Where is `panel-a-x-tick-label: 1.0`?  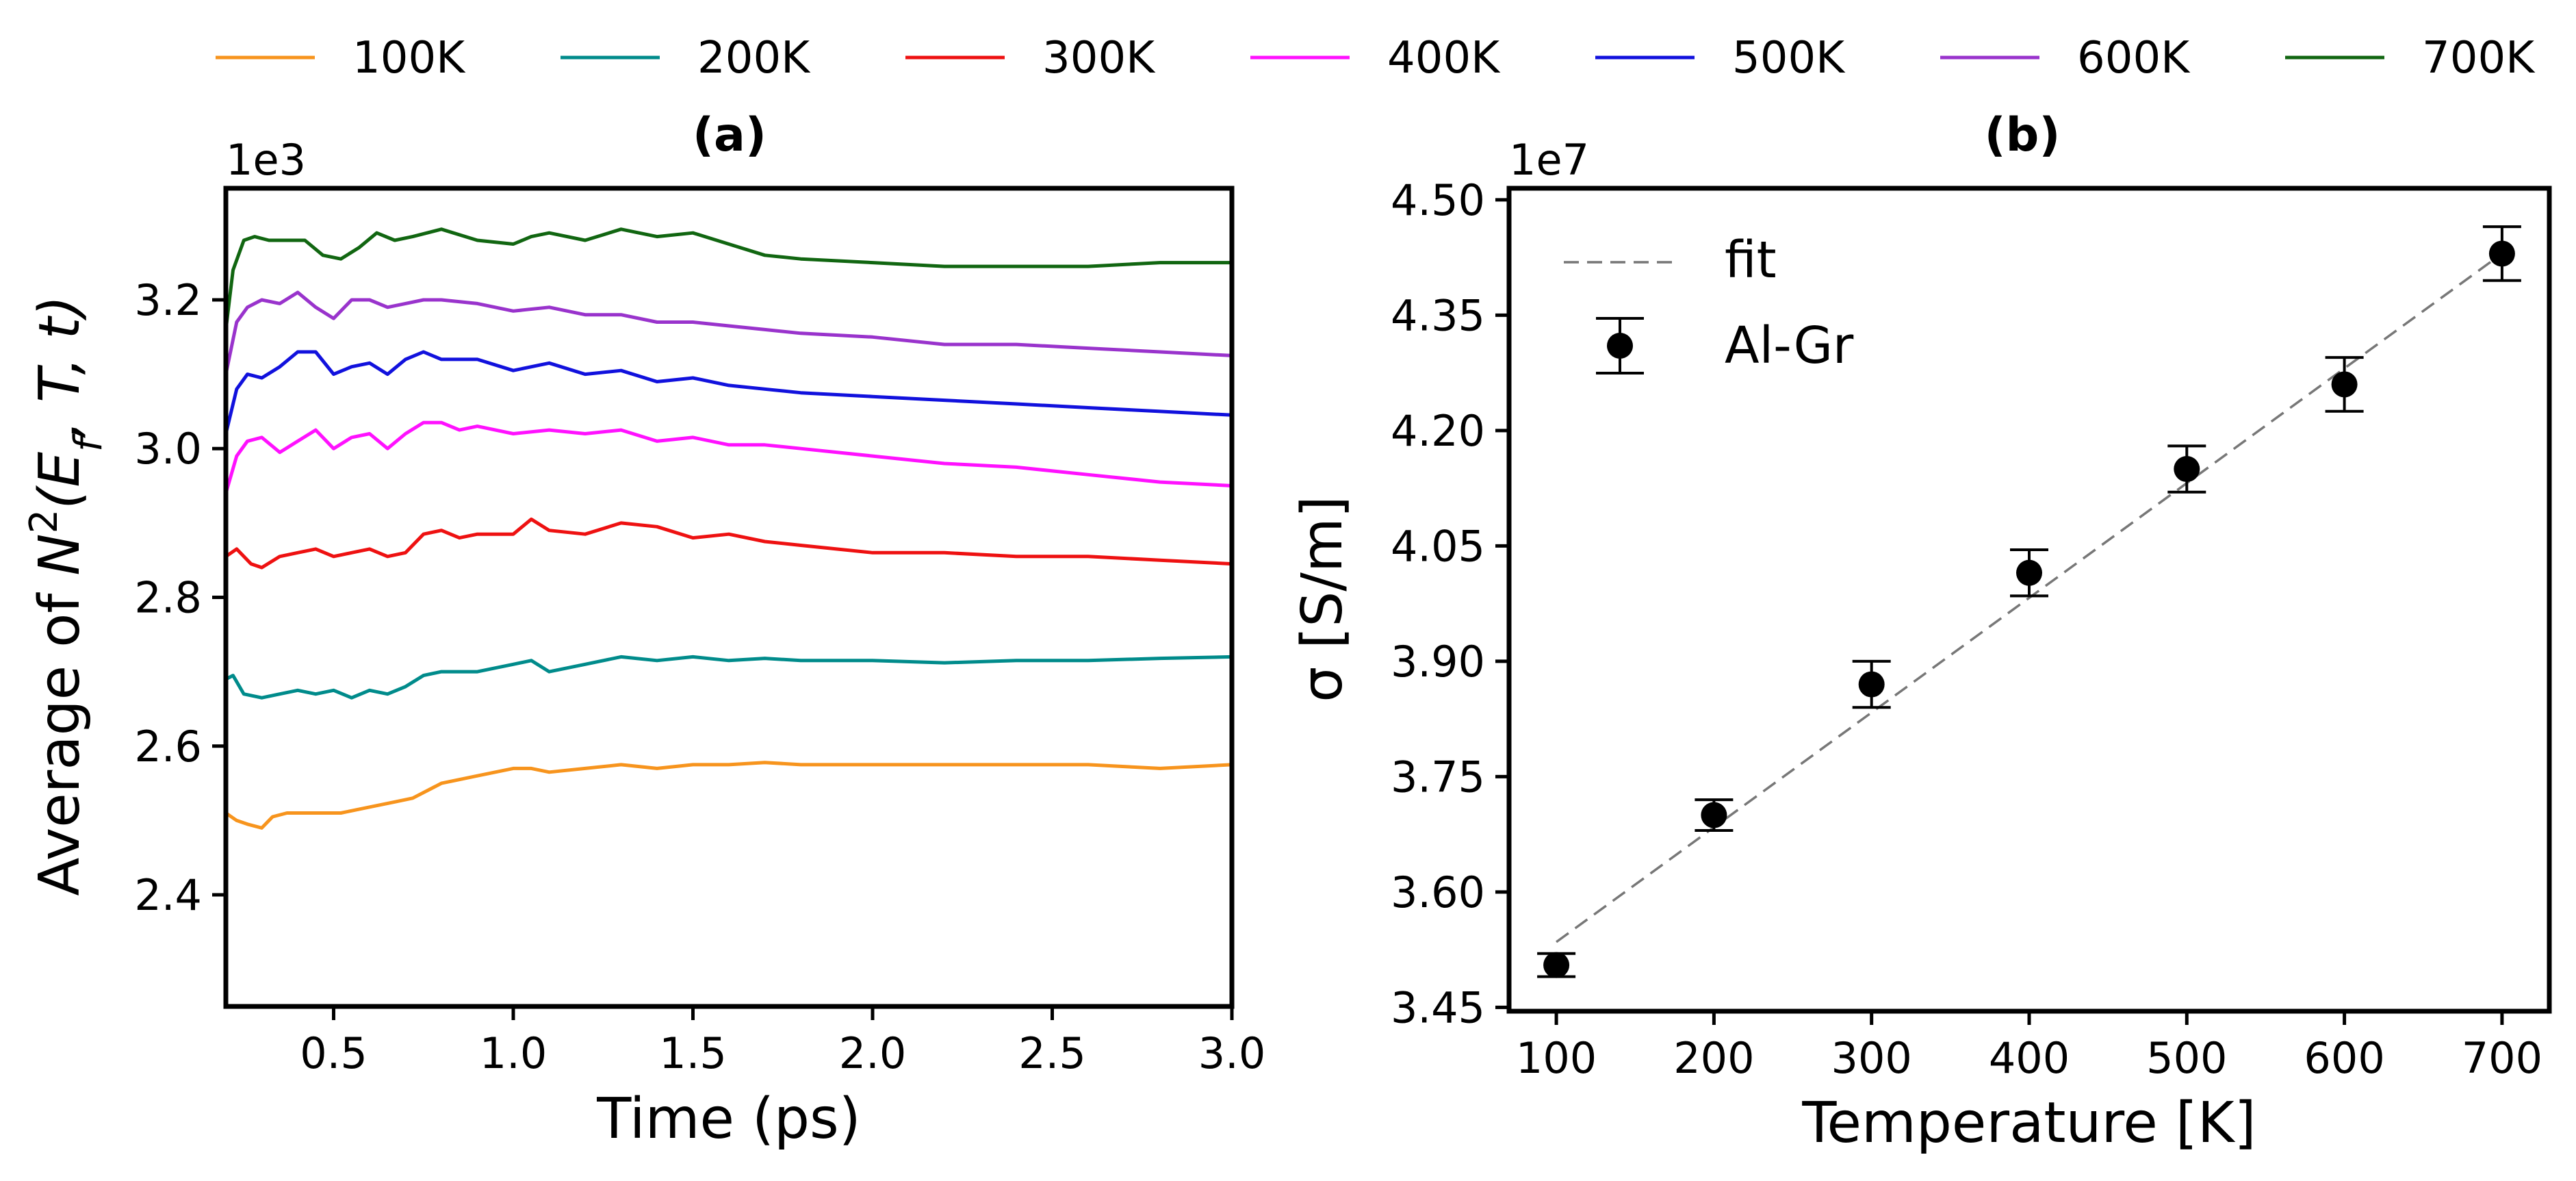
panel-a-x-tick-label: 1.0 is located at coordinates (514, 1053).